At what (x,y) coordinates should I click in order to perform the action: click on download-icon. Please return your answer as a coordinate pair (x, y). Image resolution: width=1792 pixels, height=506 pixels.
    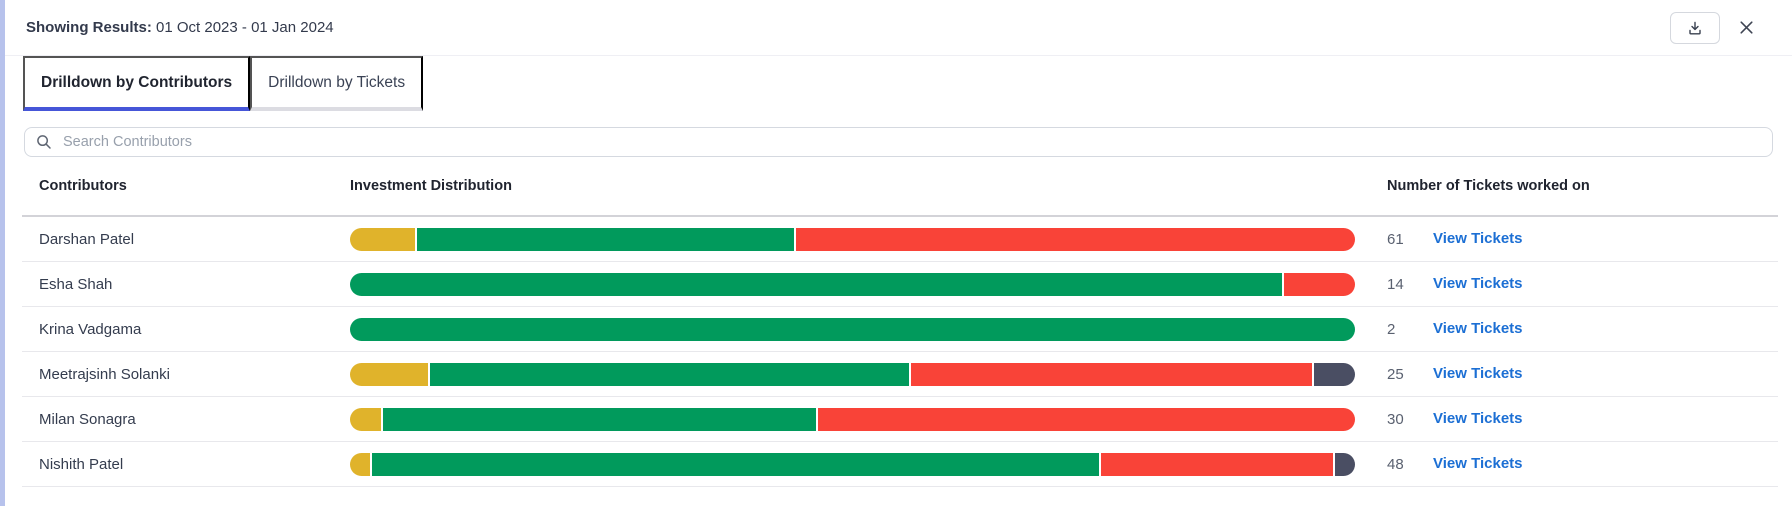
    Looking at the image, I should click on (1695, 28).